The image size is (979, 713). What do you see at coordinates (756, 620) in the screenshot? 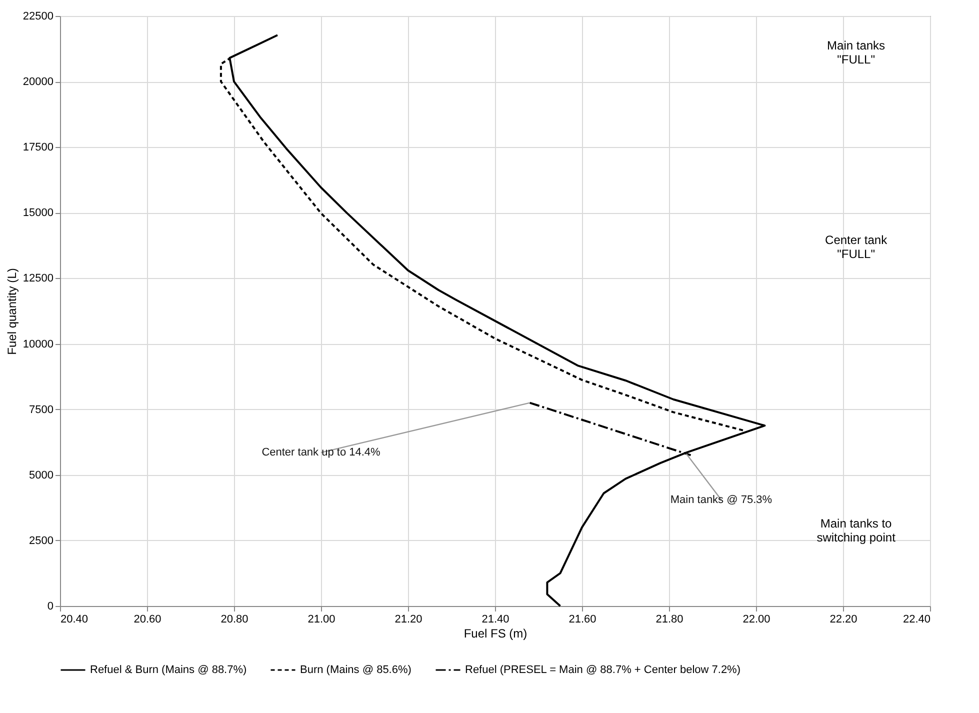
I see `x-tick-label: 22.00` at bounding box center [756, 620].